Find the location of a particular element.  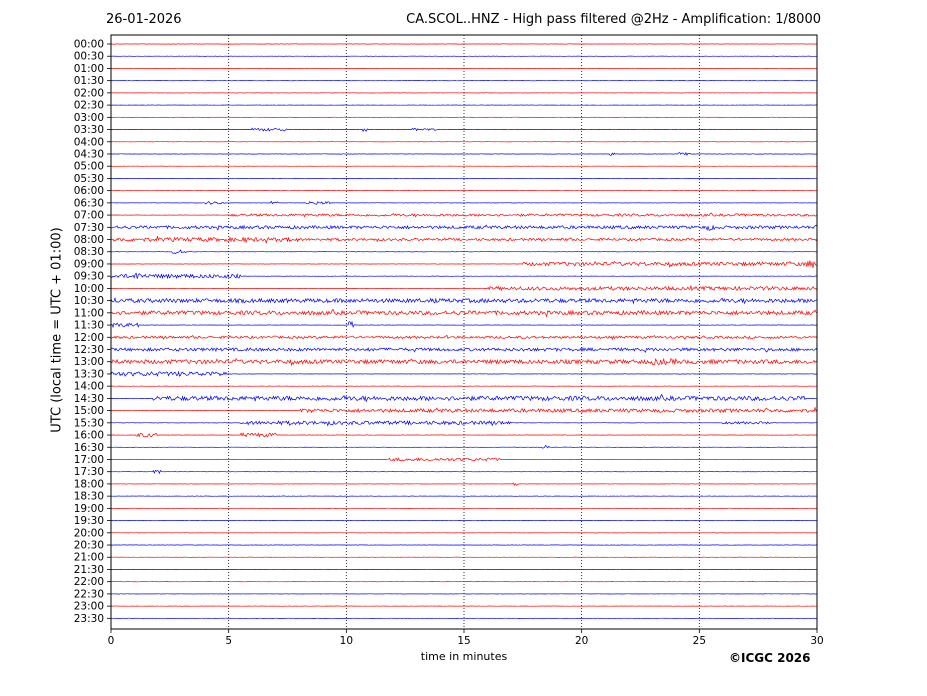

y-tick-label: 00:30 is located at coordinates (89, 57).